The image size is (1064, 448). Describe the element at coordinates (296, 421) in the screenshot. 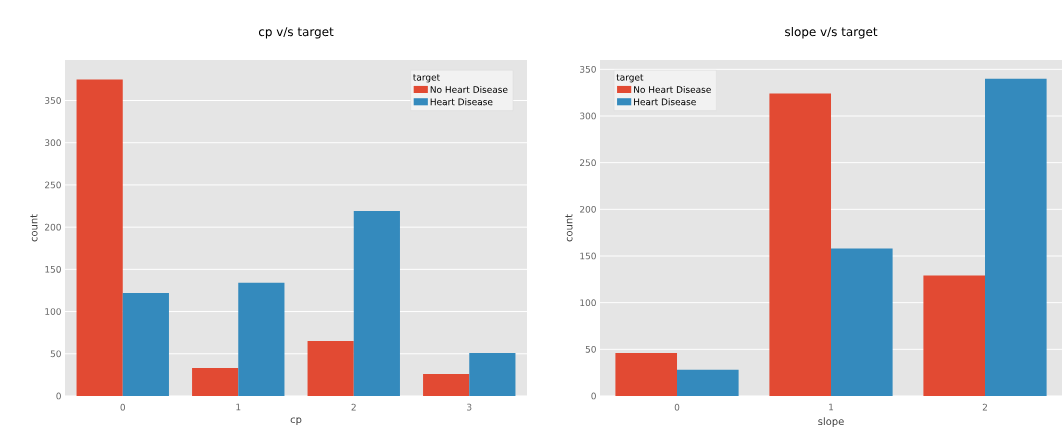

I see `x-axis-title: cp` at that location.